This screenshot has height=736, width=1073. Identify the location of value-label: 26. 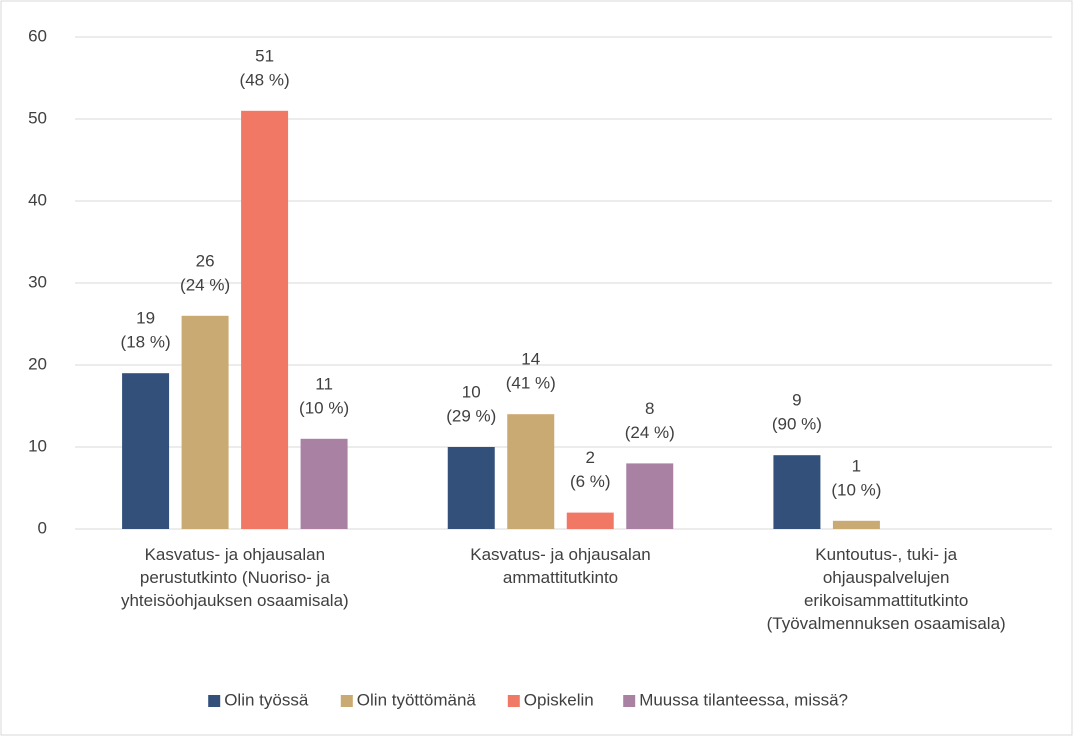
(205, 260).